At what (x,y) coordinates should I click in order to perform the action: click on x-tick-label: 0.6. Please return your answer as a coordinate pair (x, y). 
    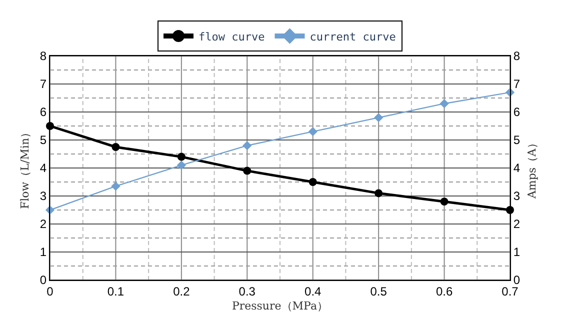
    Looking at the image, I should click on (444, 291).